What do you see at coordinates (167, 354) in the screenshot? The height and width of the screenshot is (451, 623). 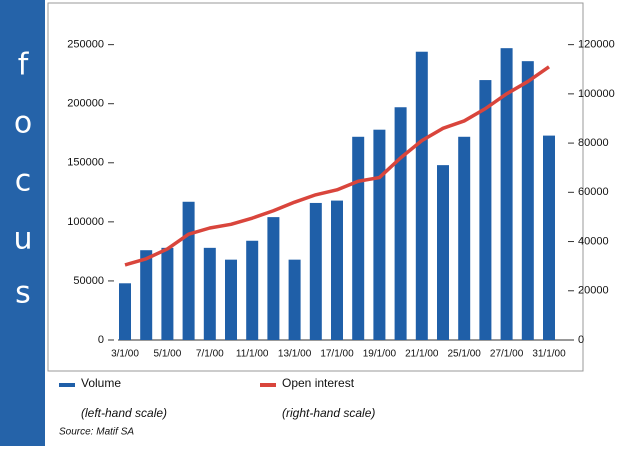 I see `x-tick-label: 5/1/00` at bounding box center [167, 354].